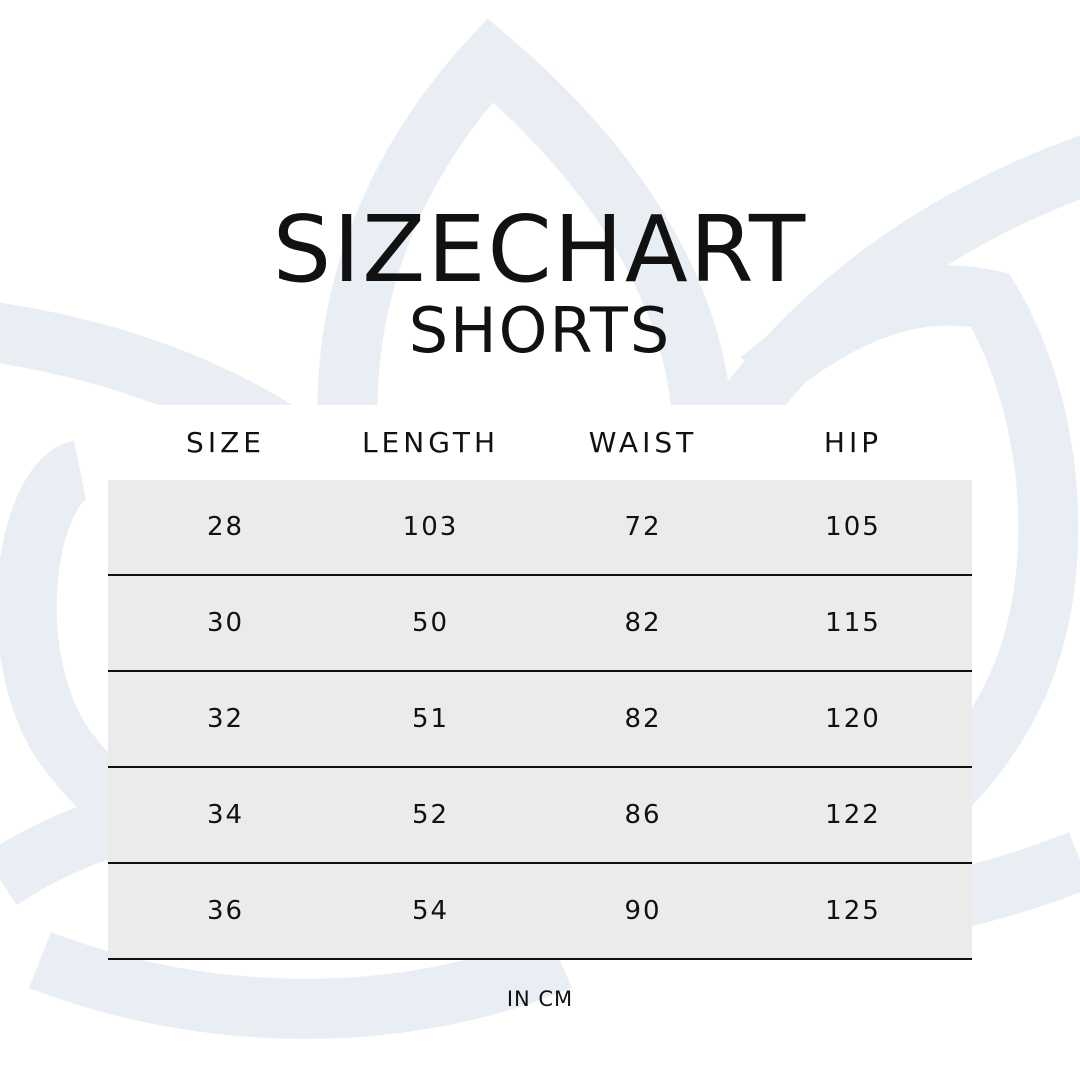  Describe the element at coordinates (225, 442) in the screenshot. I see `header-size: SIZE` at that location.